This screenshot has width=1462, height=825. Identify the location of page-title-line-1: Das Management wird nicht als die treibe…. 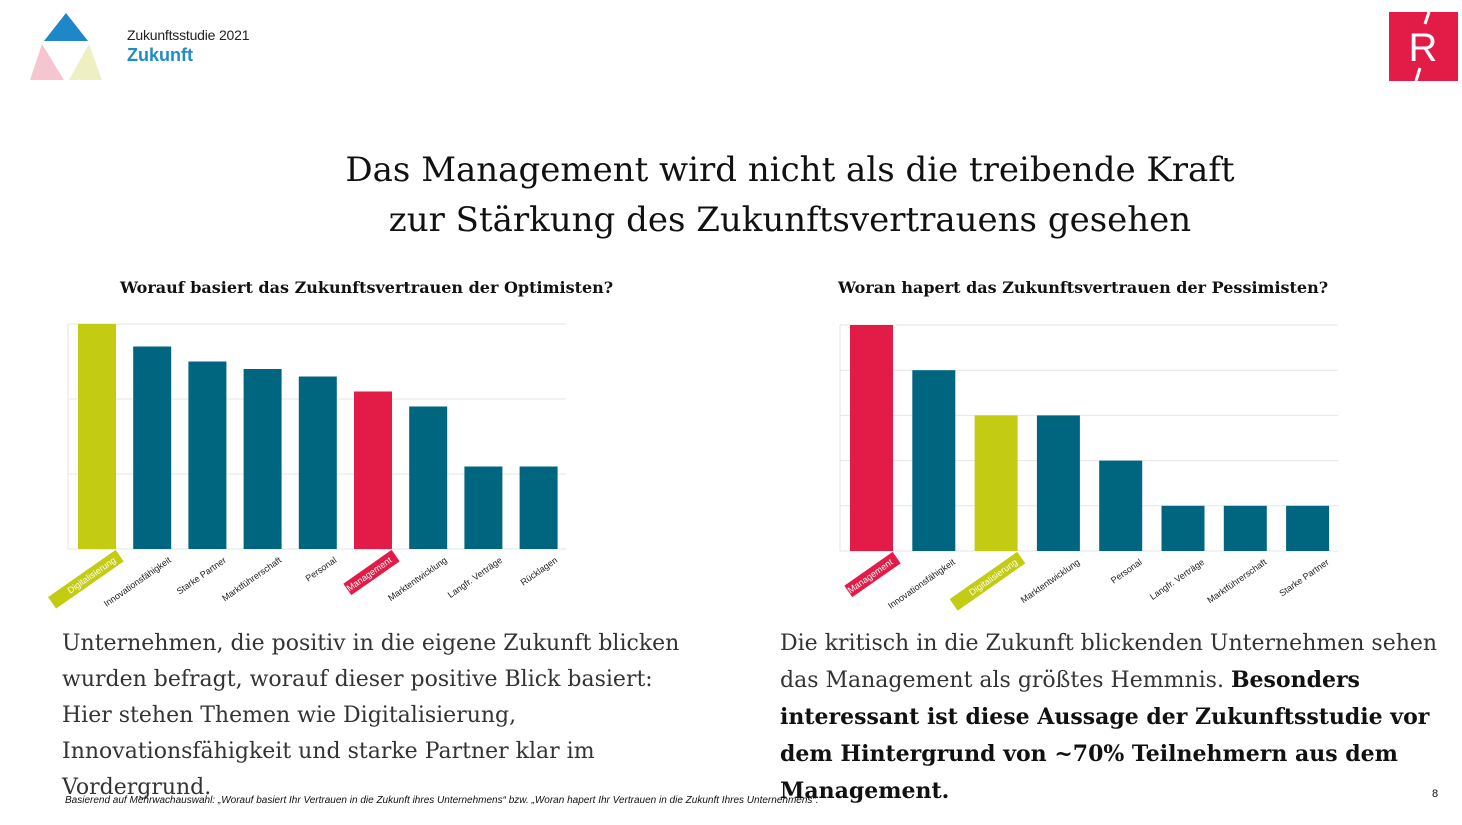
(790, 170).